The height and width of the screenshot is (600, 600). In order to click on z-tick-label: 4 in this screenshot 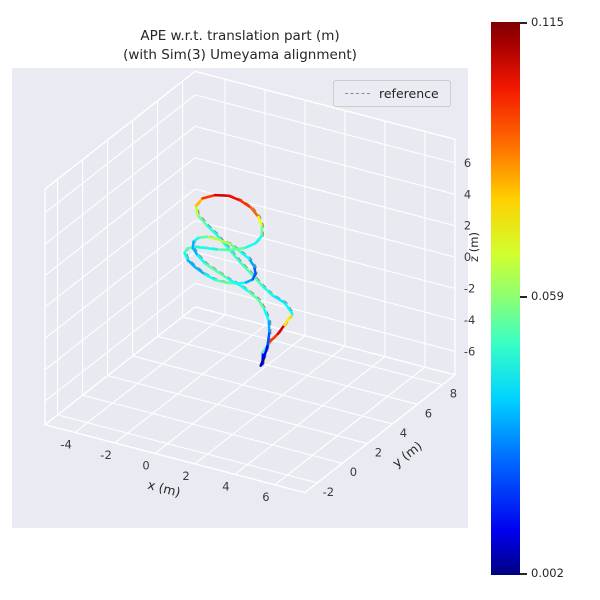, I will do `click(467, 194)`.